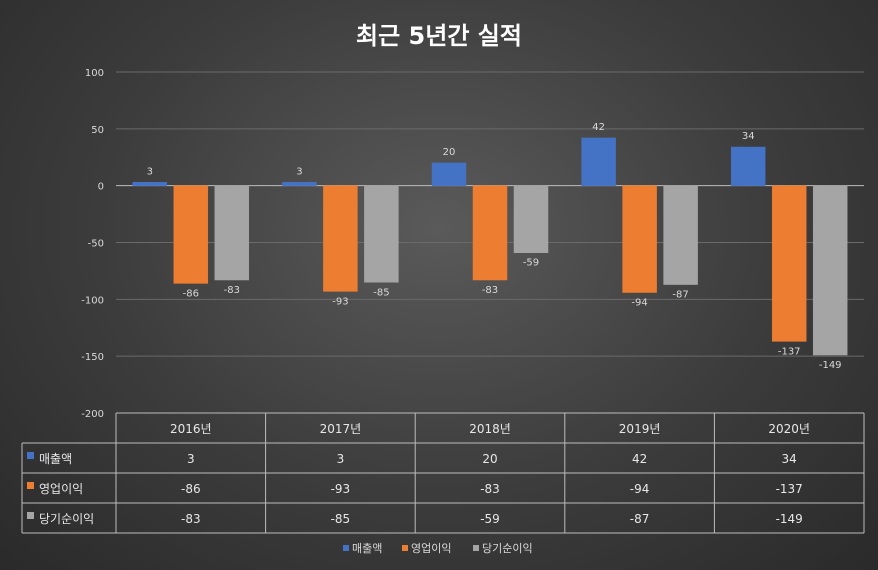 Image resolution: width=878 pixels, height=570 pixels. What do you see at coordinates (789, 351) in the screenshot?
I see `data-label: -137` at bounding box center [789, 351].